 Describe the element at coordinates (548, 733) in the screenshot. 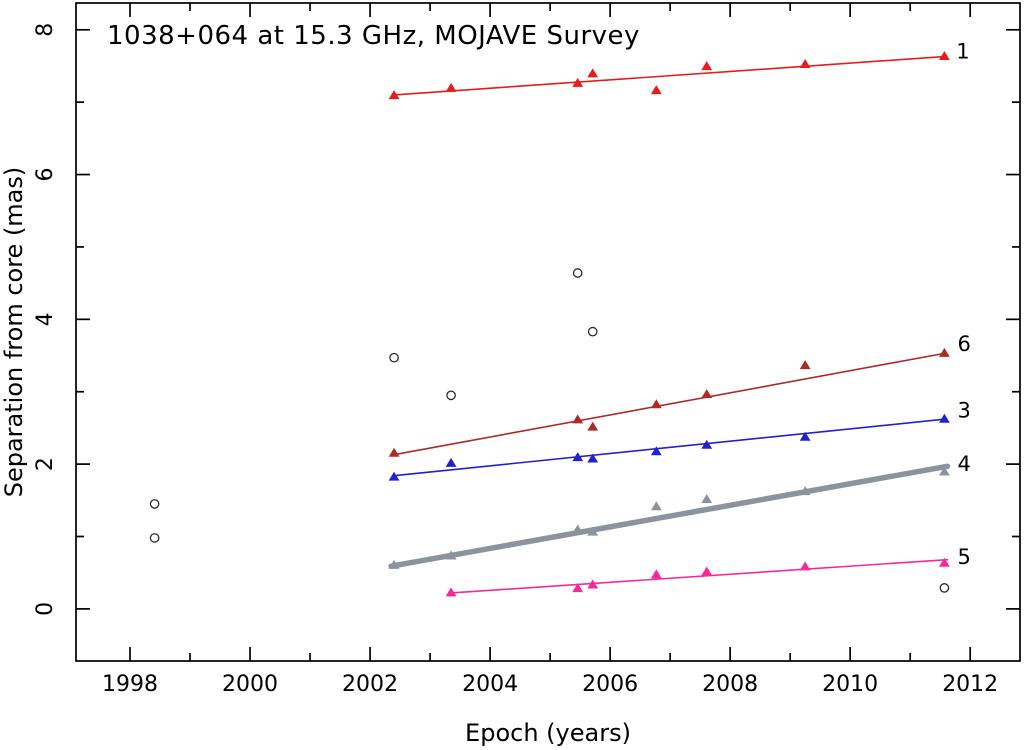

I see `x-axis-title: Epoch (years)` at that location.